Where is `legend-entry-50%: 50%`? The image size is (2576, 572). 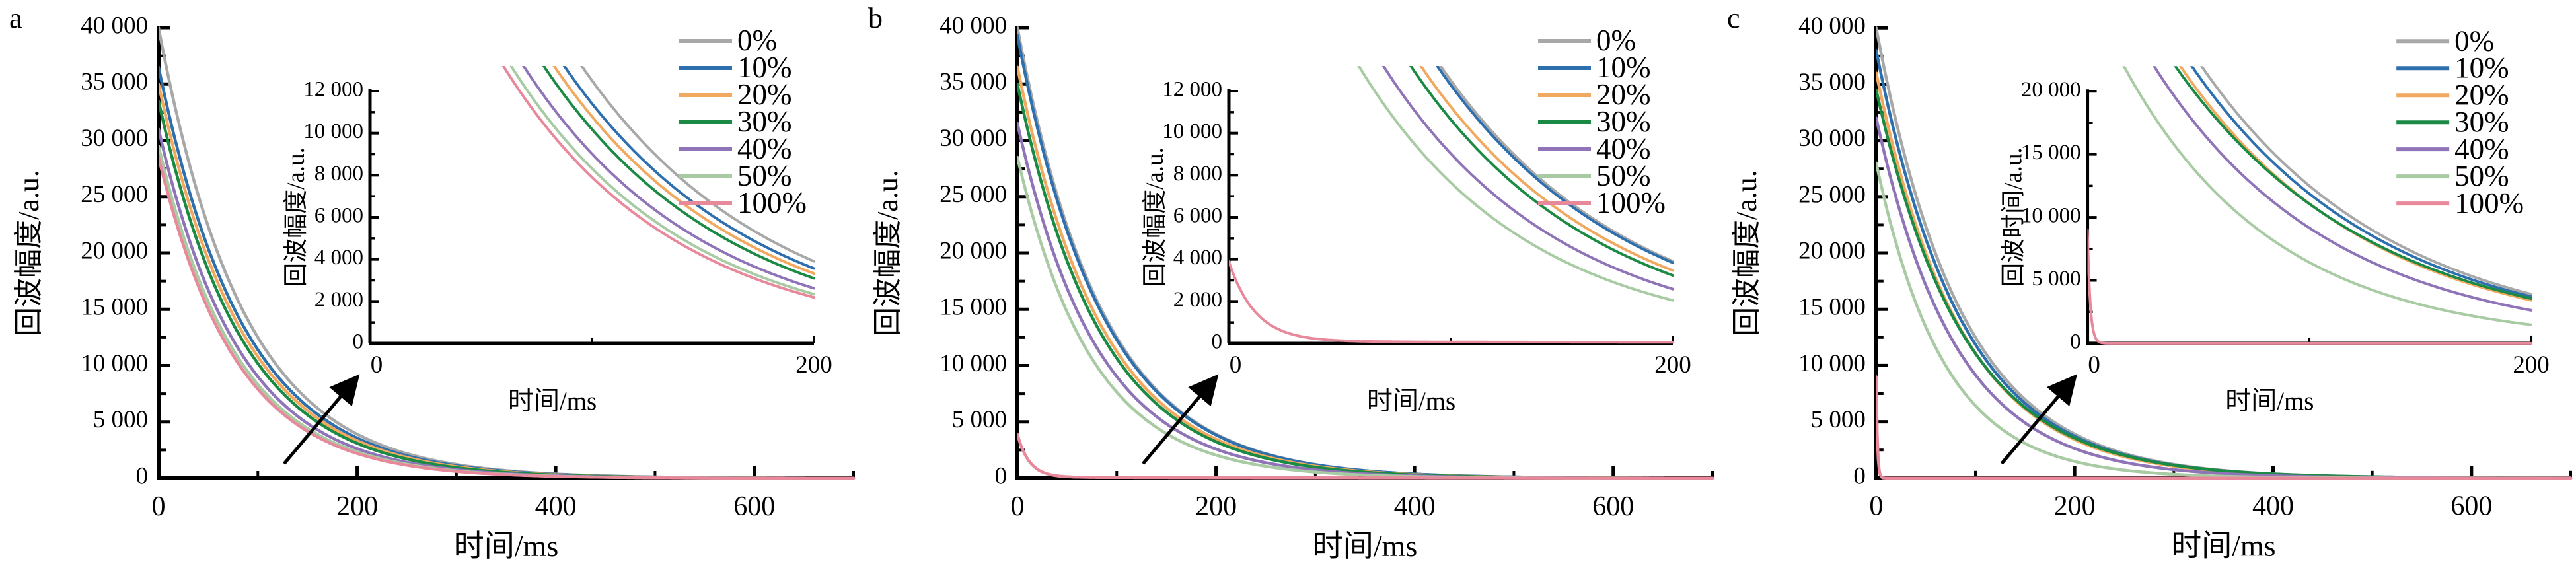
legend-entry-50%: 50% is located at coordinates (1594, 175).